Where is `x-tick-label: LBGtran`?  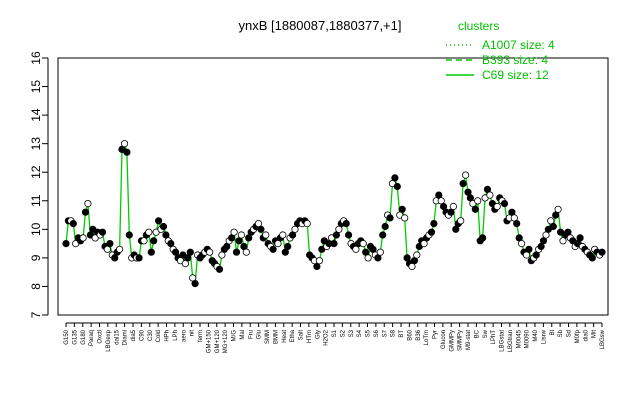
x-tick-label: LBGtran is located at coordinates (511, 341).